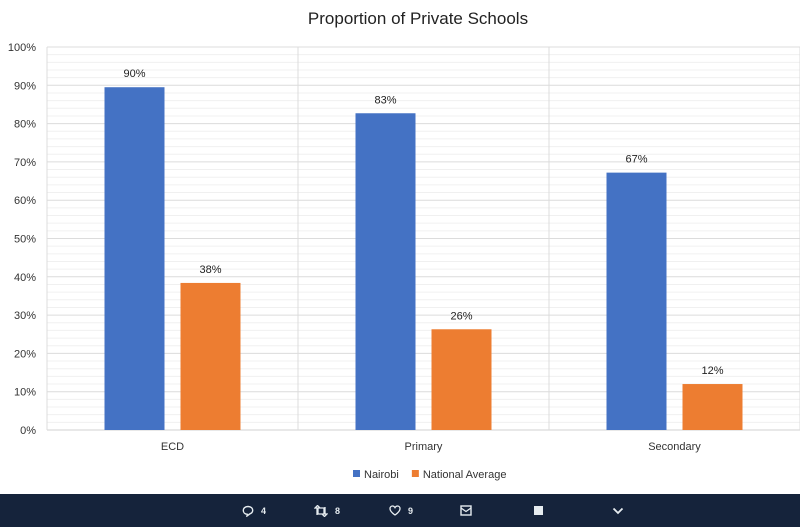  I want to click on more-button, so click(618, 510).